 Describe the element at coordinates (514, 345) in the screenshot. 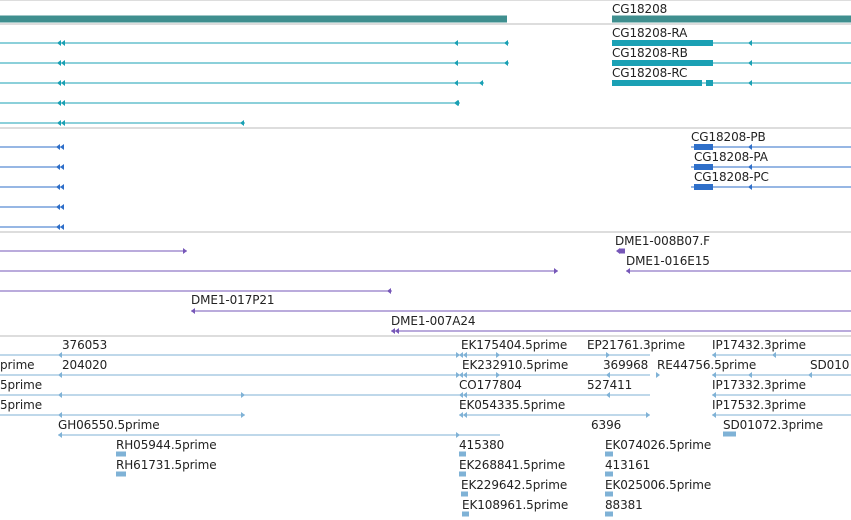

I see `est-label: EK175404.5prime` at that location.